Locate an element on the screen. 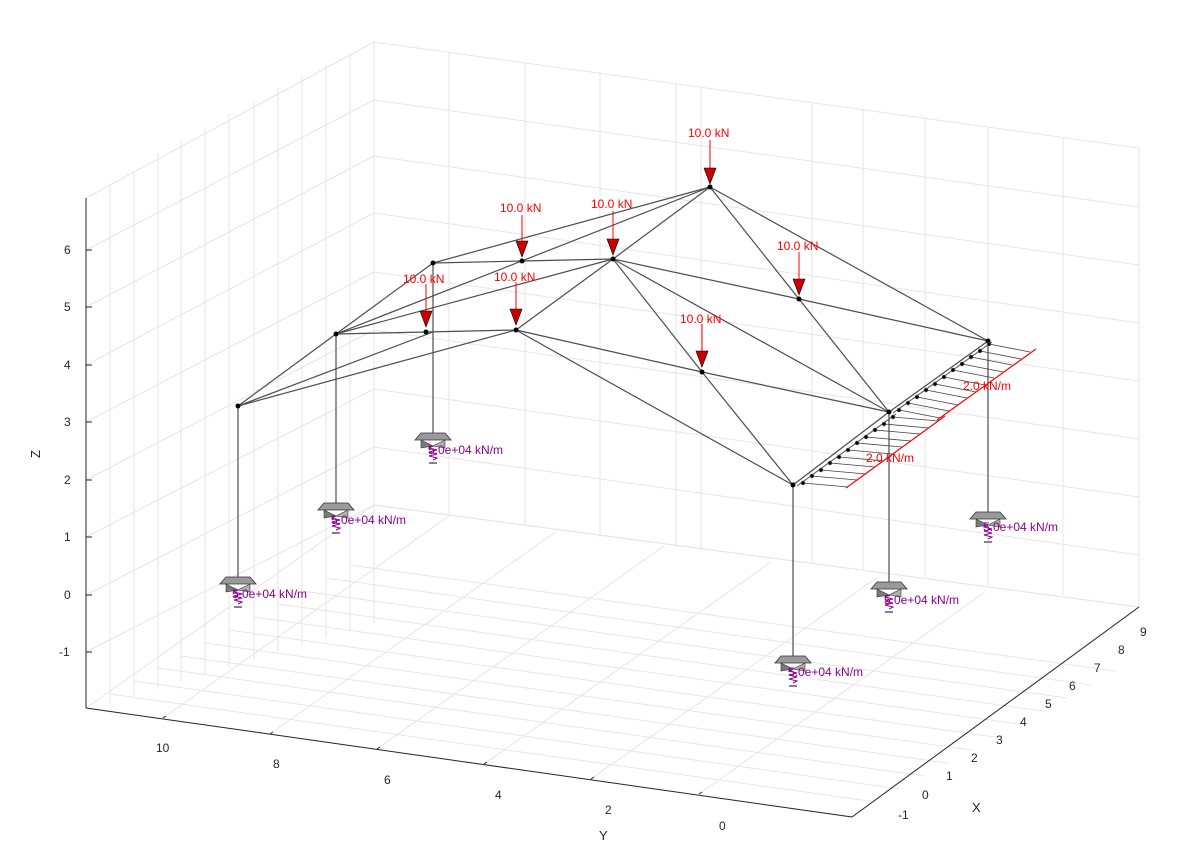  y-tick-label: 4 is located at coordinates (498, 795).